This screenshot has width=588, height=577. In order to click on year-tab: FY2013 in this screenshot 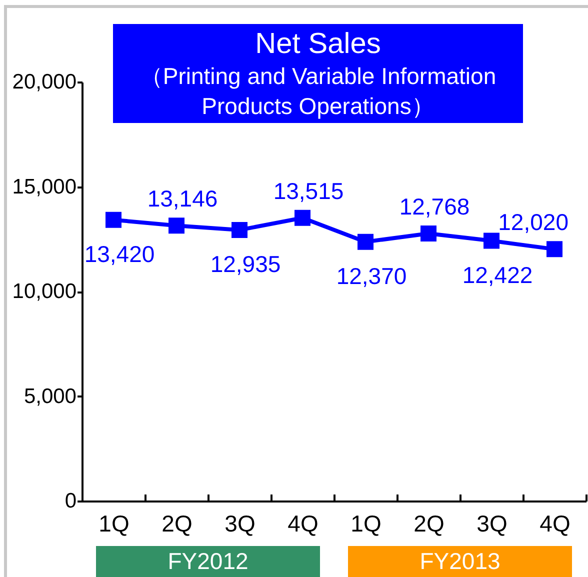, I will do `click(460, 561)`.